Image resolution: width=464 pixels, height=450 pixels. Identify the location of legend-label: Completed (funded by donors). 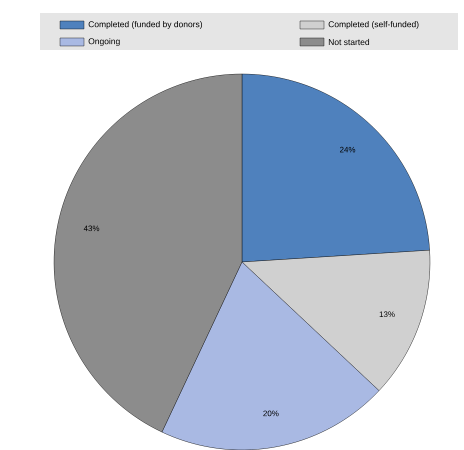
(145, 25).